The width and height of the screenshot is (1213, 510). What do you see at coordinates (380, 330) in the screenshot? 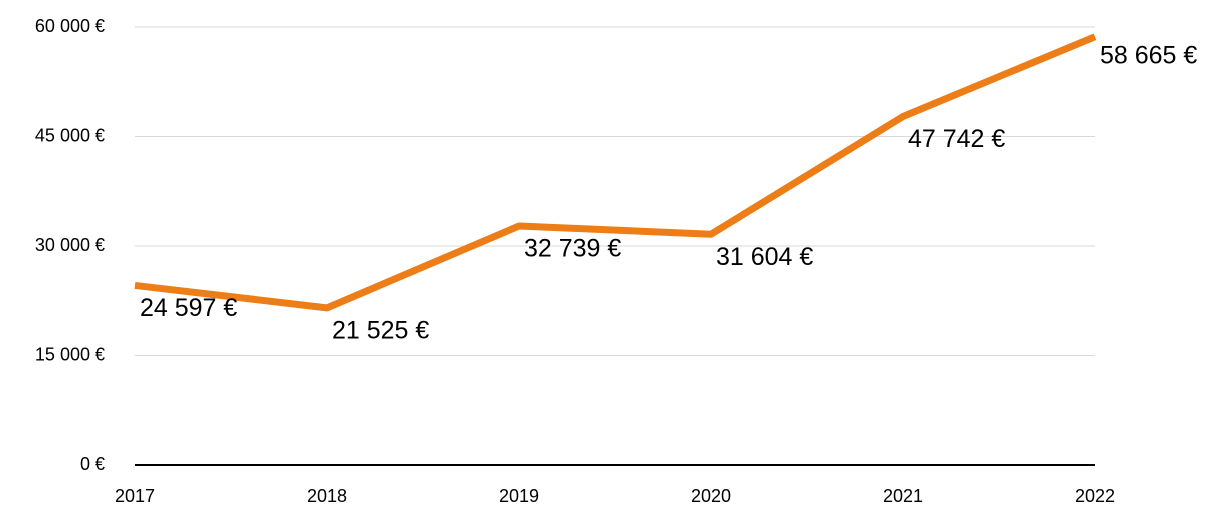
I see `data-label: 21 525 €` at bounding box center [380, 330].